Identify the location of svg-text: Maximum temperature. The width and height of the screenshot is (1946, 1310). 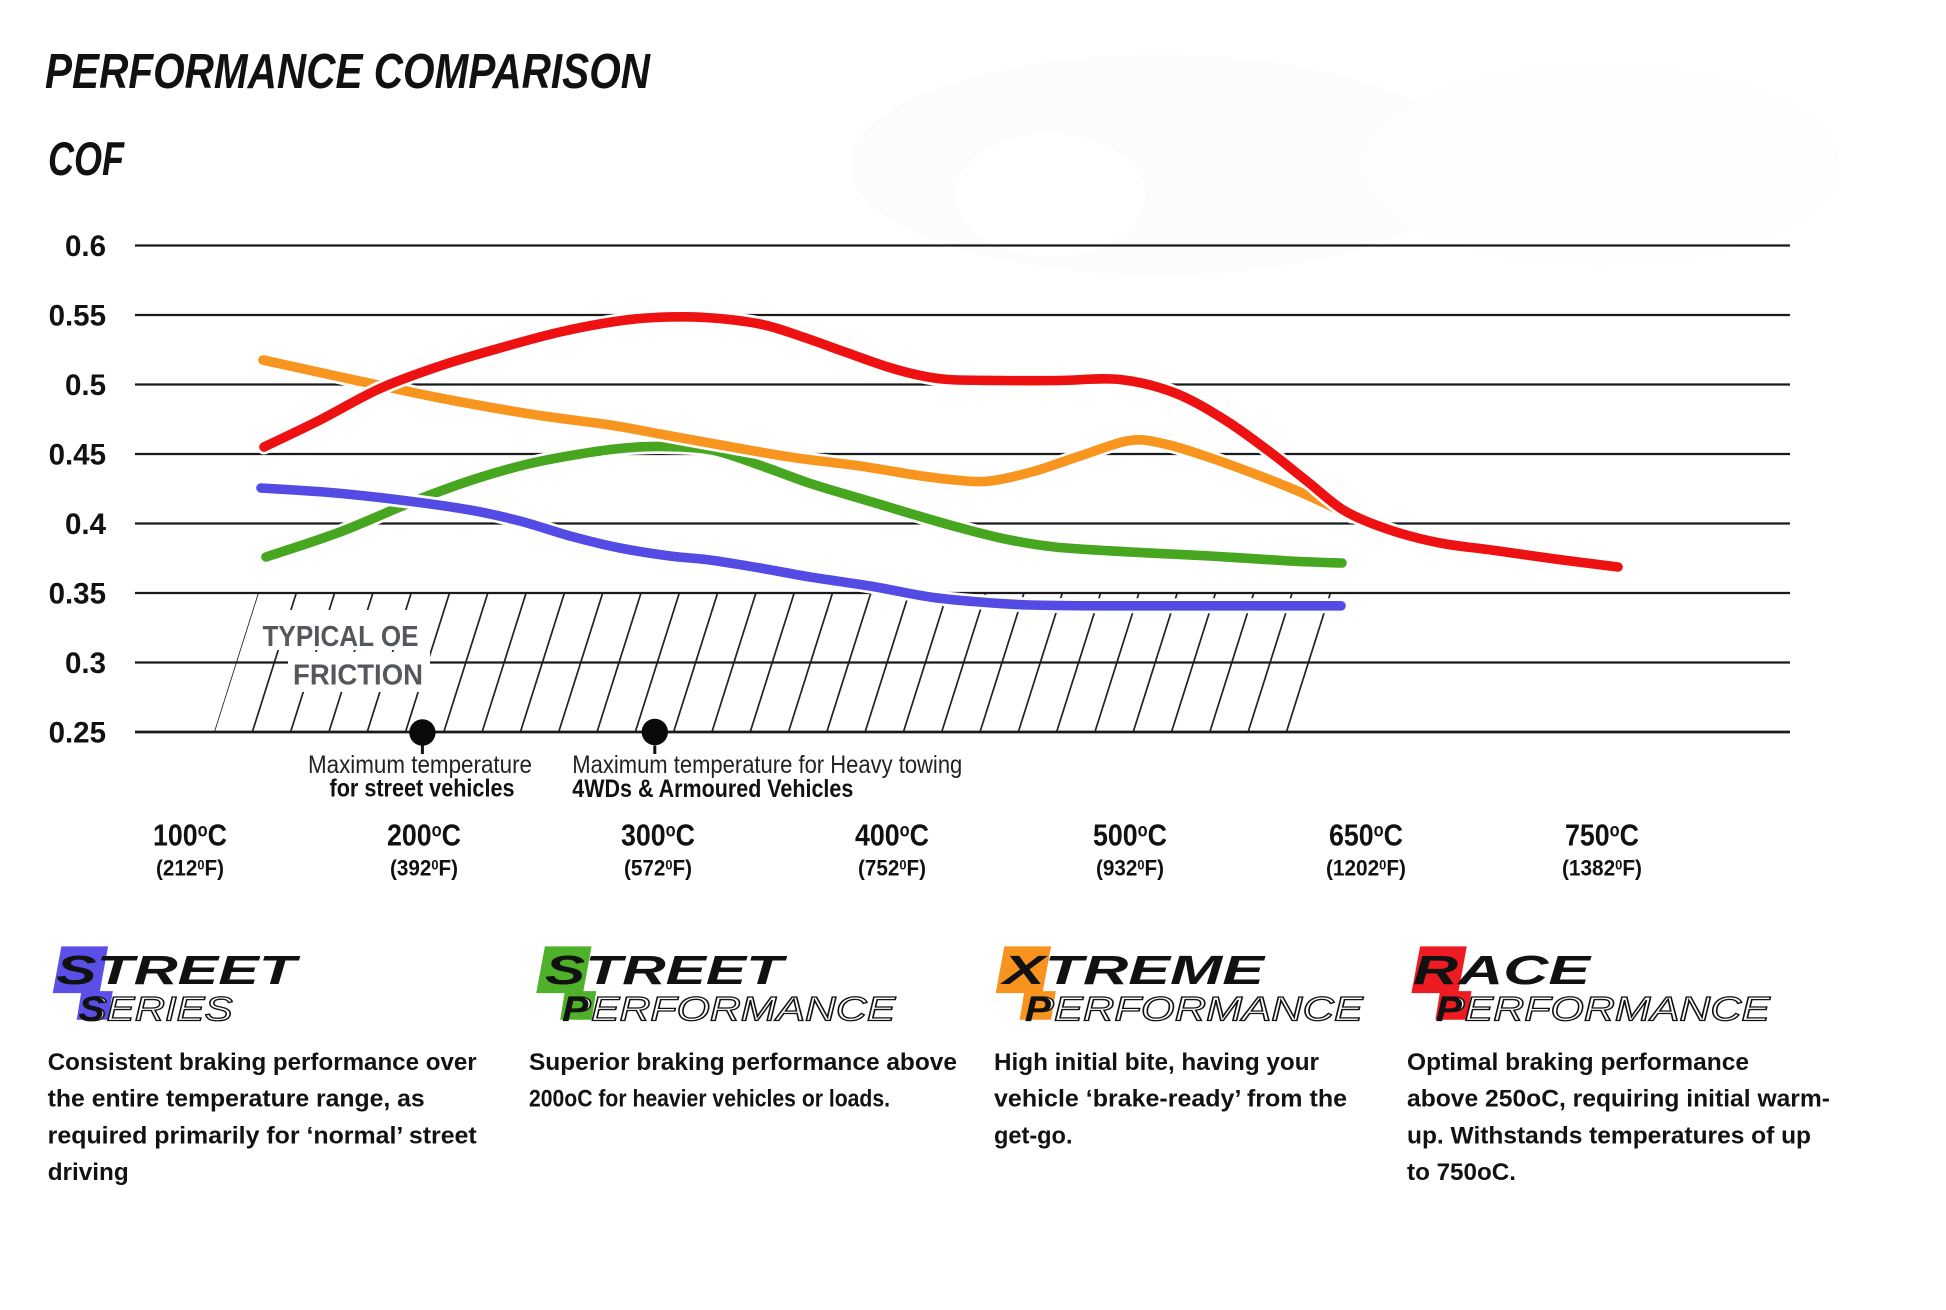
(420, 765).